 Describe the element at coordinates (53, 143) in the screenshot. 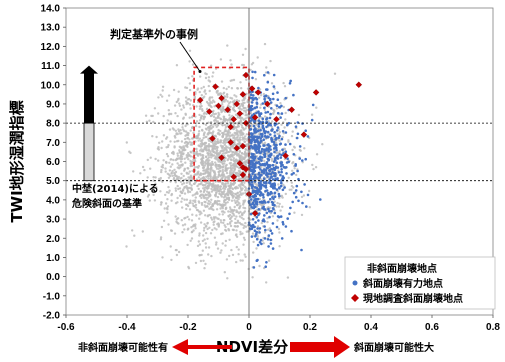

I see `y-tick-label: 7.0` at that location.